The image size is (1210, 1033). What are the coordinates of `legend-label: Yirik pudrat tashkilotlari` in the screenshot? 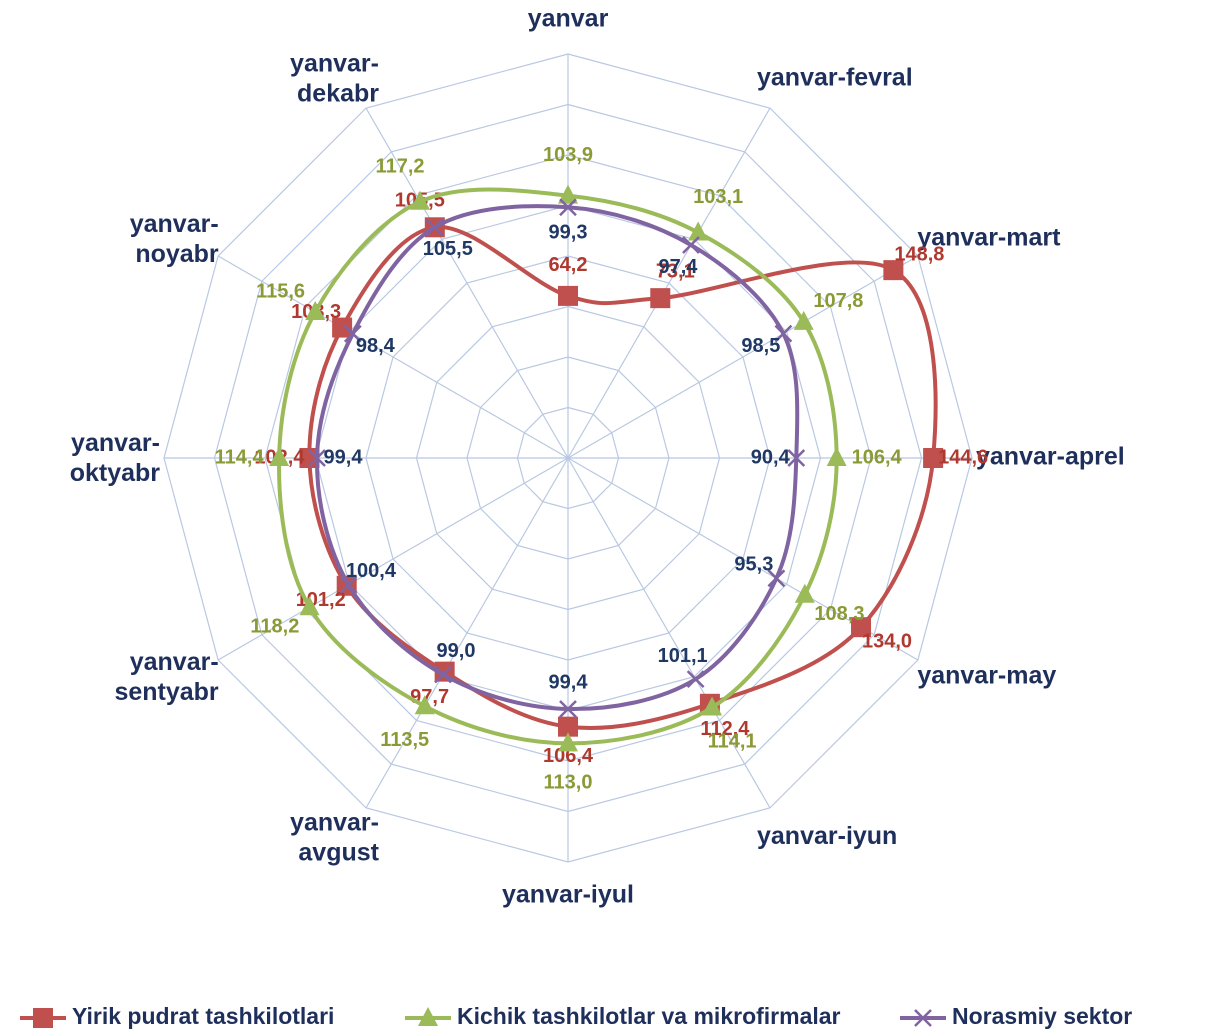 It's located at (203, 1016).